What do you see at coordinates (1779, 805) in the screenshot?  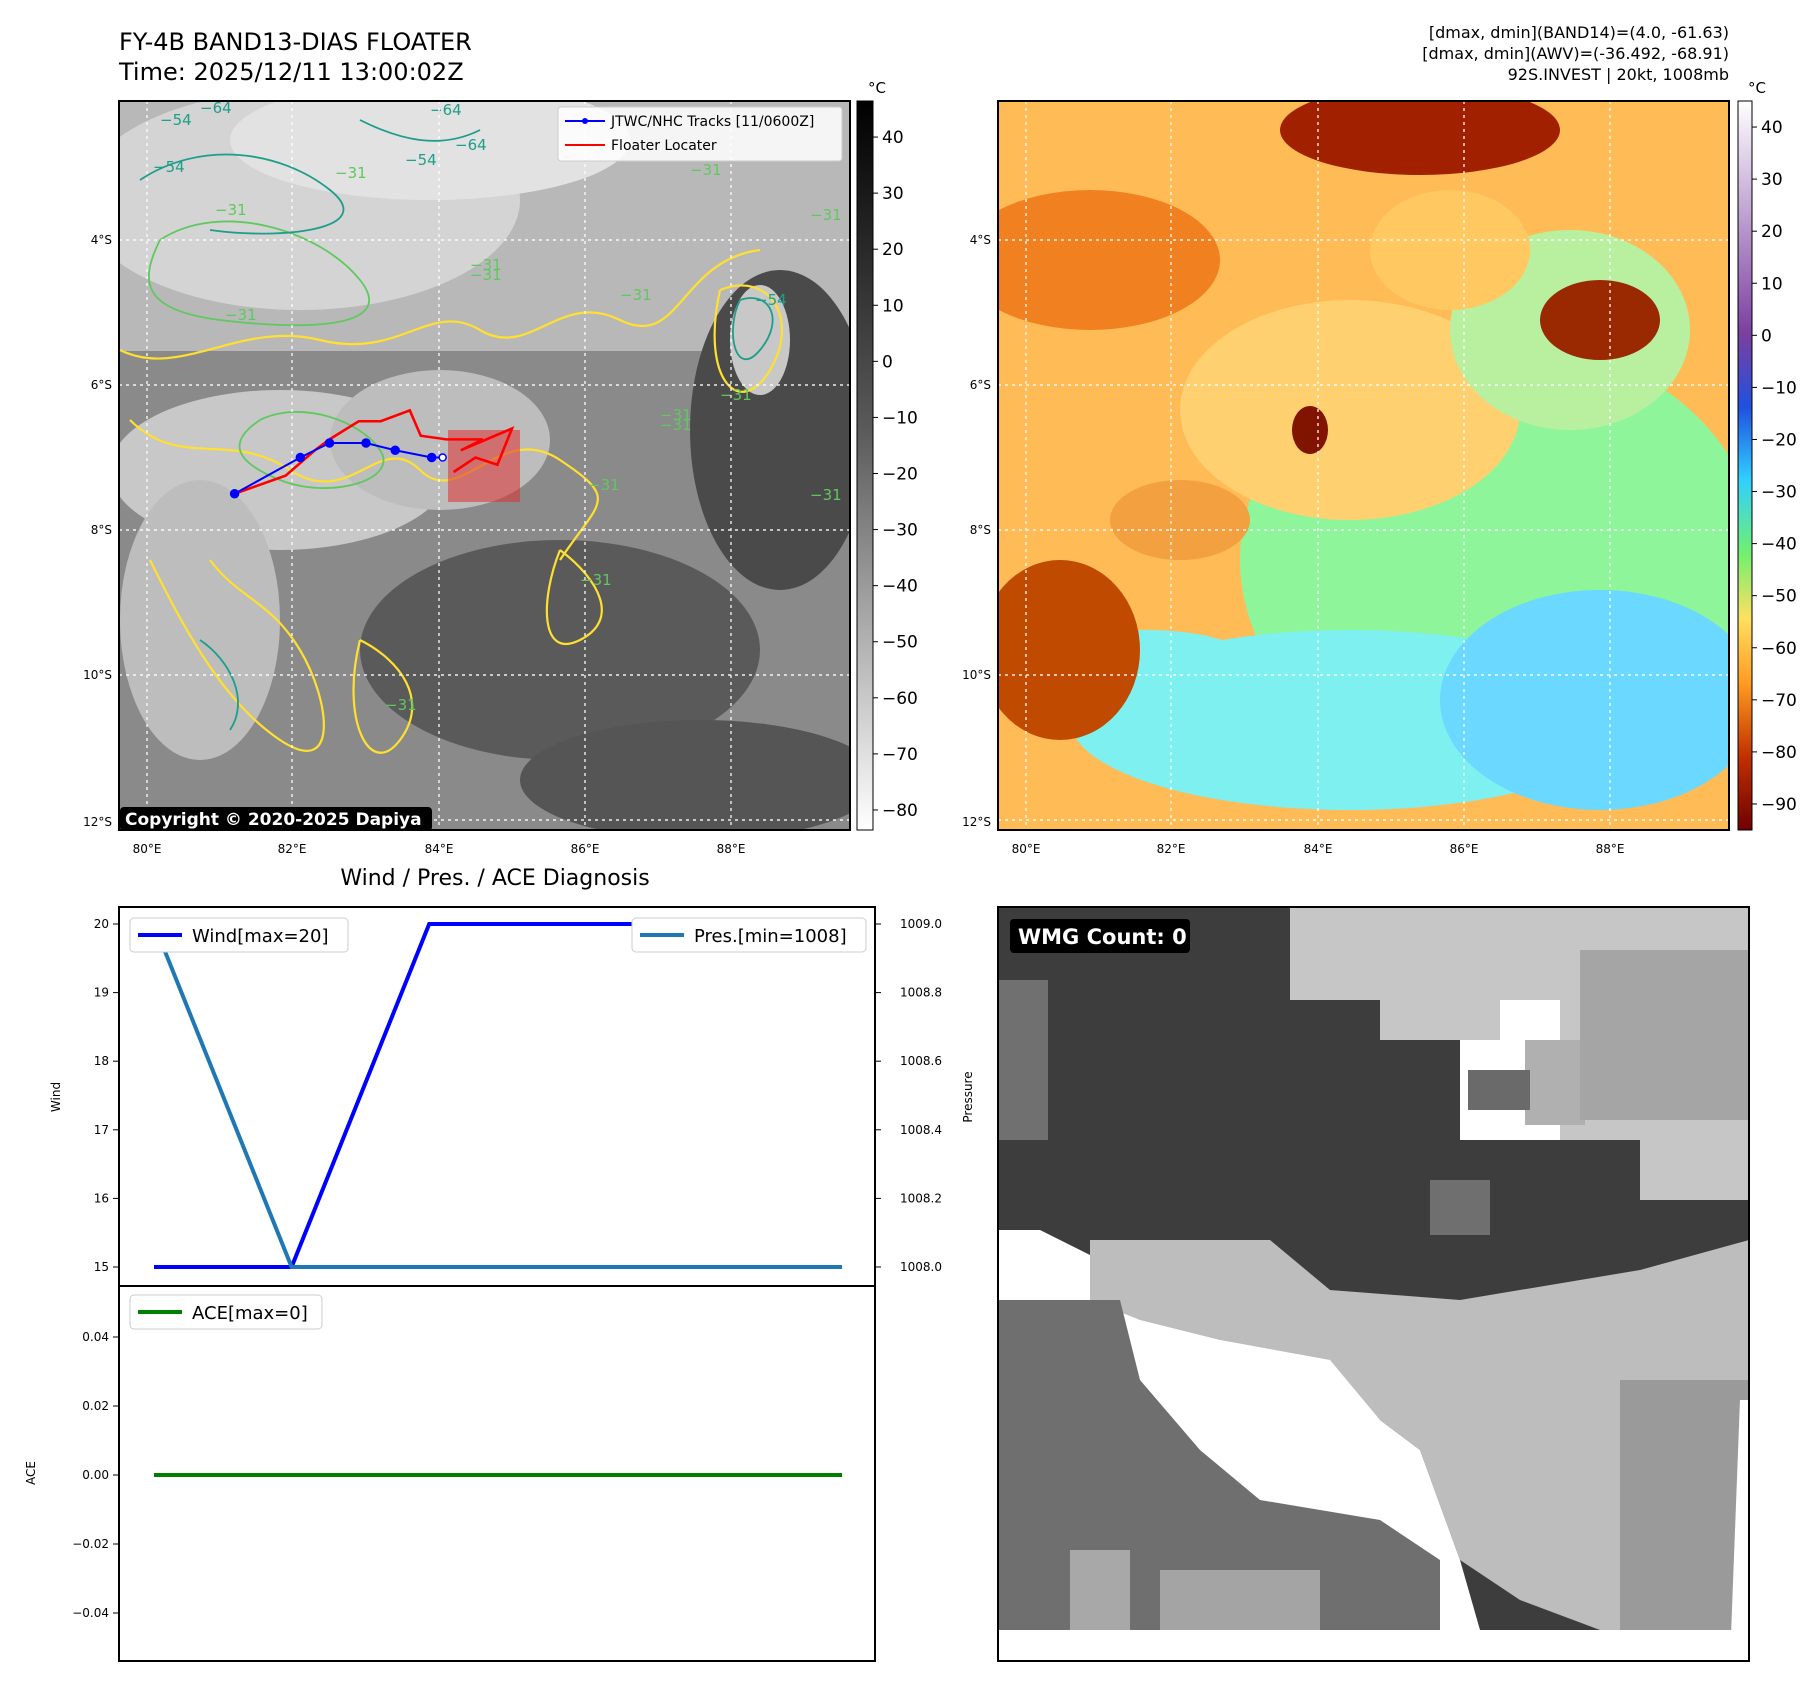 I see `colorbar-tick-label: −90` at bounding box center [1779, 805].